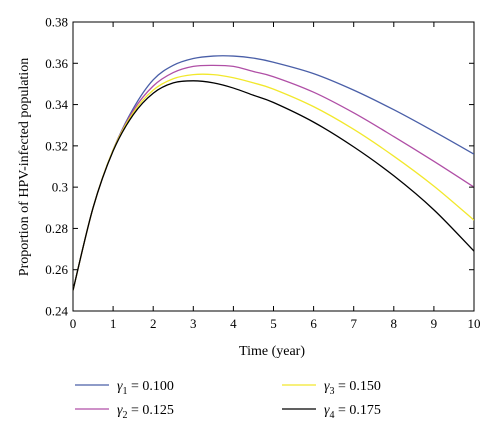 The image size is (500, 433). What do you see at coordinates (73, 323) in the screenshot?
I see `x-tick-label: 0` at bounding box center [73, 323].